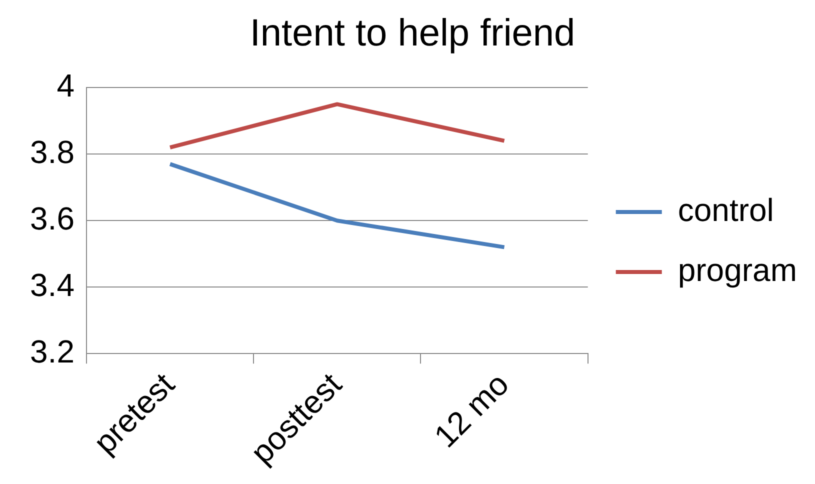  What do you see at coordinates (52, 284) in the screenshot?
I see `y-tick-label: 3.4` at bounding box center [52, 284].